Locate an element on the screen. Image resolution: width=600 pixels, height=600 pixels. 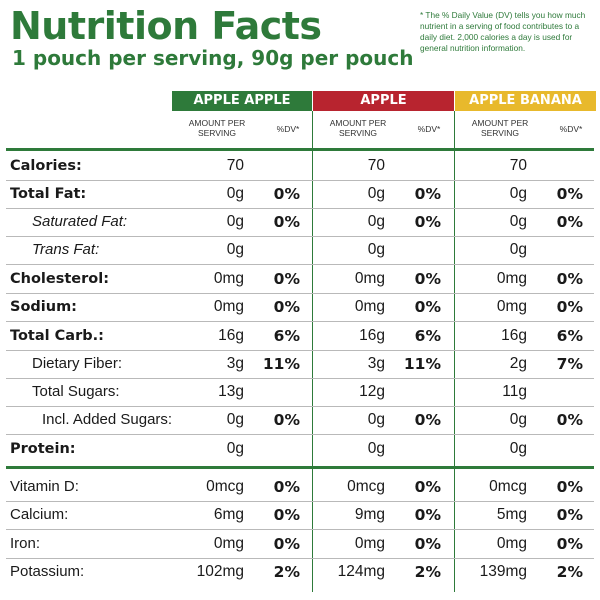
nutrient-label: Dietary Fiber: is located at coordinates (77, 363).